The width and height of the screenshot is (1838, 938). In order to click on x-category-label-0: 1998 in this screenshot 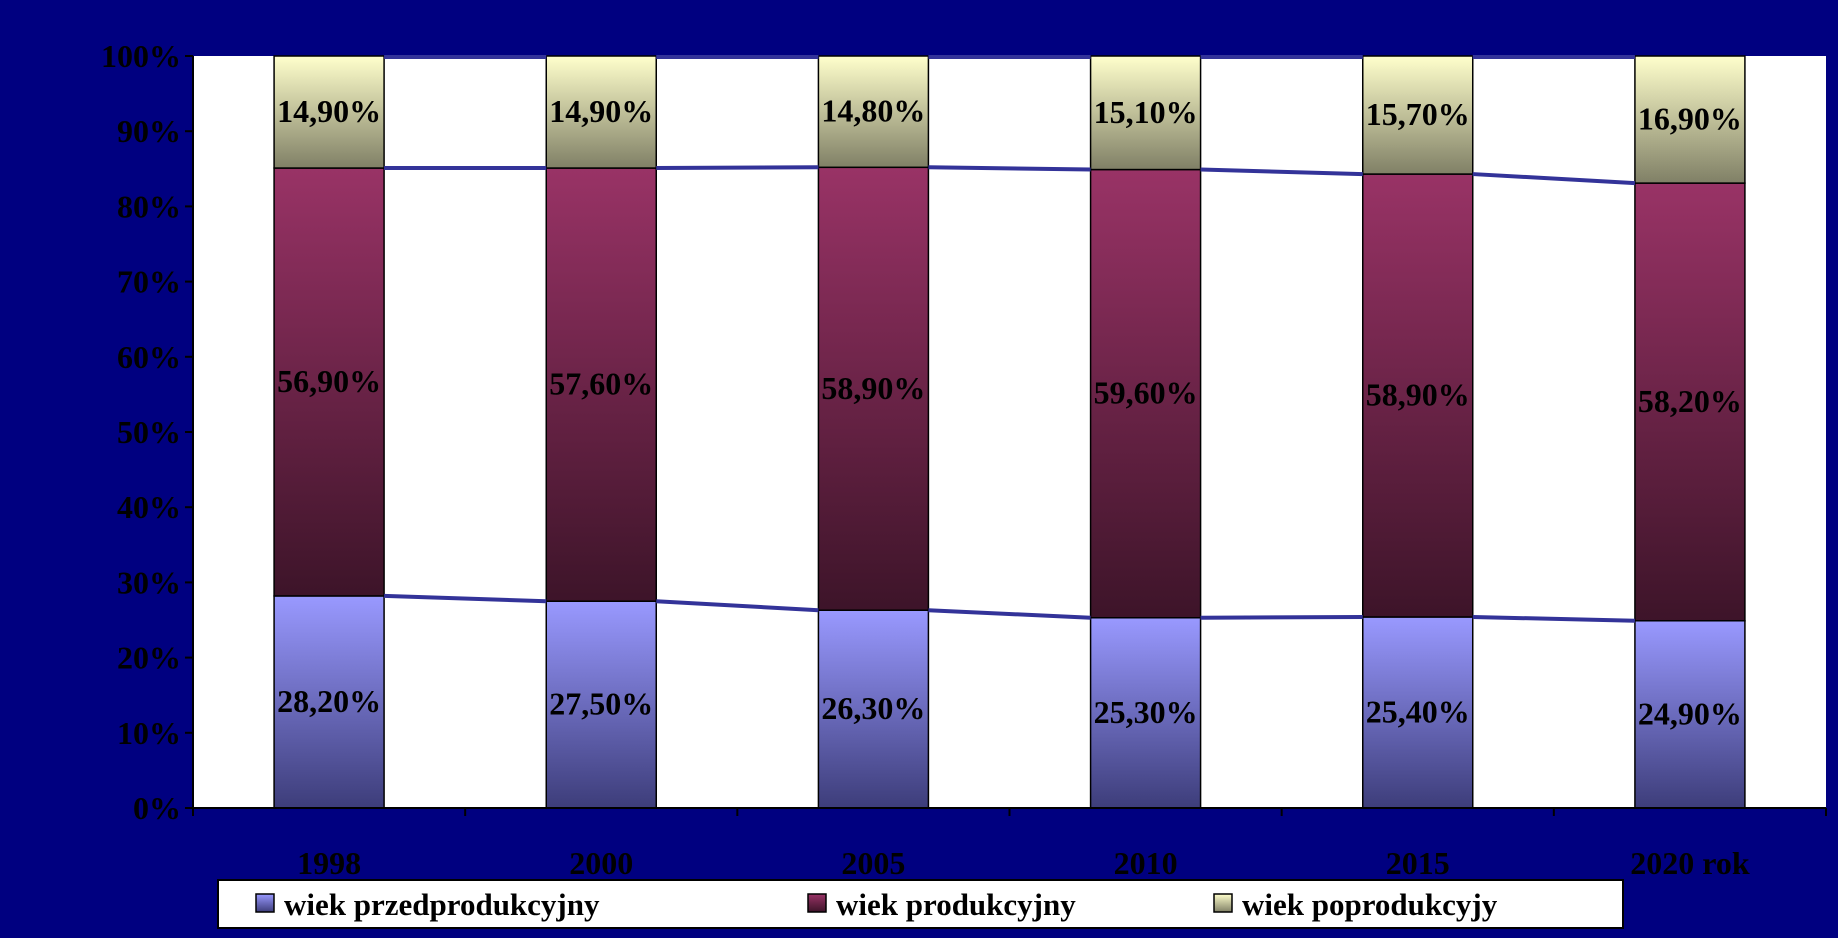, I will do `click(329, 863)`.